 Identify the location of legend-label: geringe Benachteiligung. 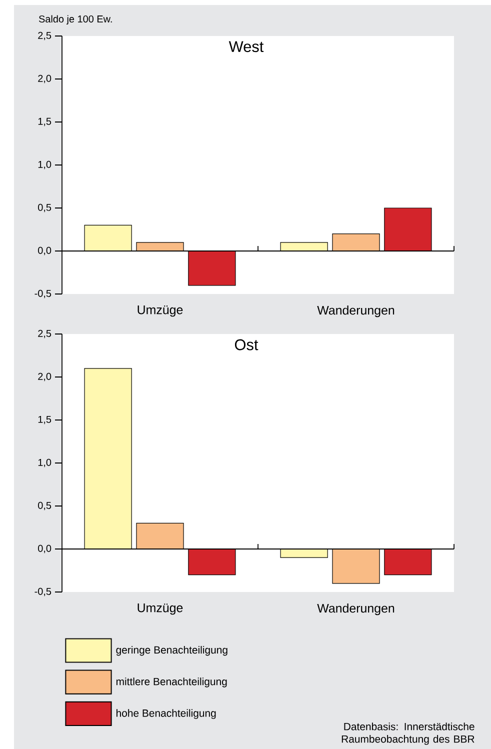
(172, 651).